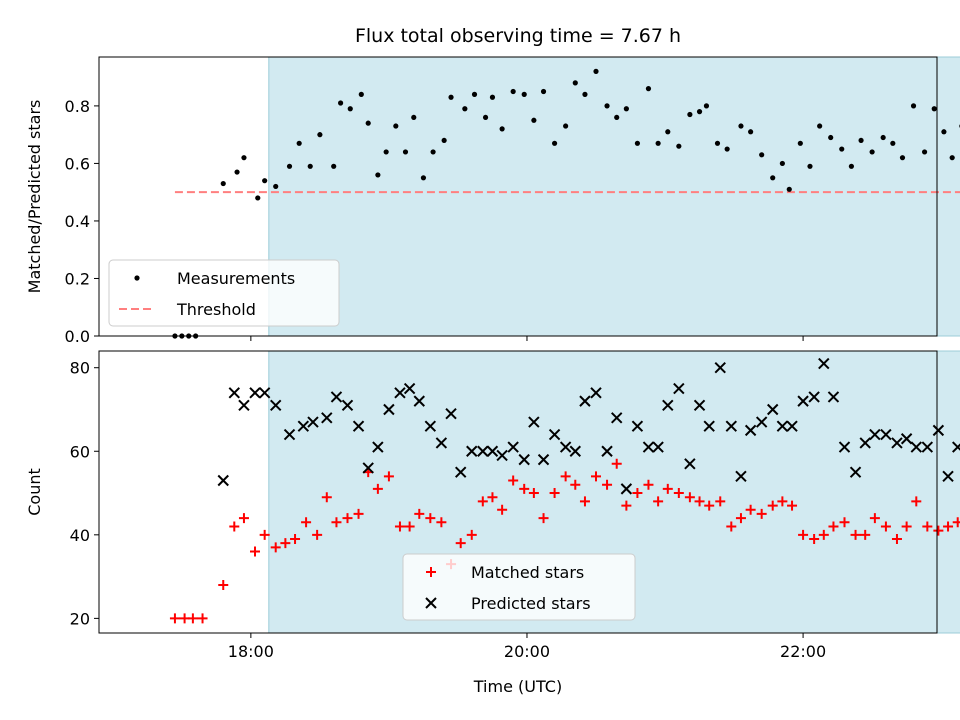  Describe the element at coordinates (80, 618) in the screenshot. I see `count-y-tick-label: 20` at that location.